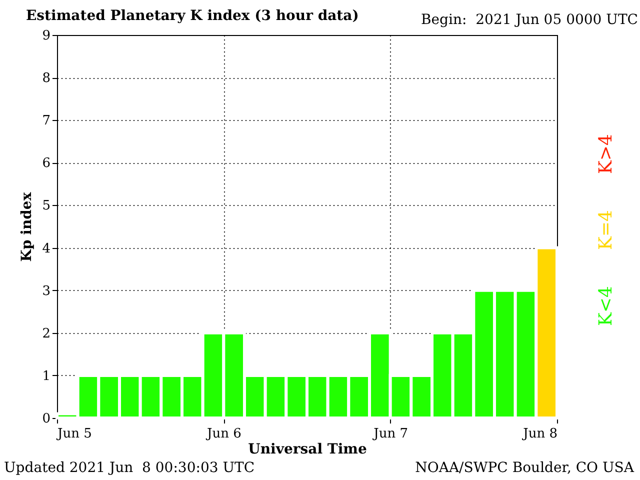 The width and height of the screenshot is (640, 480). What do you see at coordinates (27, 227) in the screenshot?
I see `y-axis-title: Kp index` at bounding box center [27, 227].